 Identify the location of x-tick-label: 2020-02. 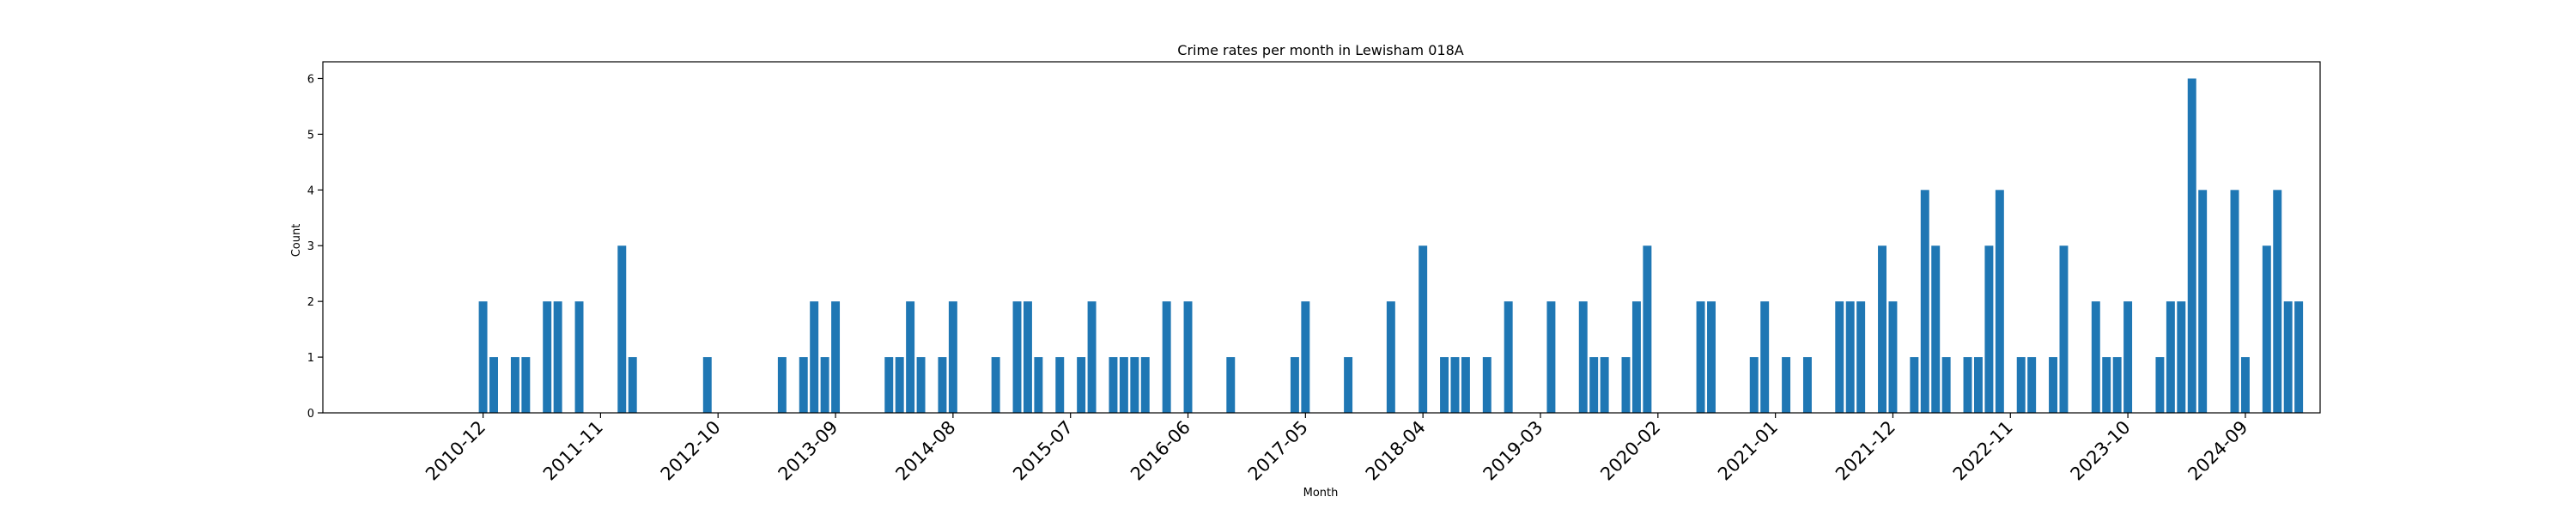
(1630, 451).